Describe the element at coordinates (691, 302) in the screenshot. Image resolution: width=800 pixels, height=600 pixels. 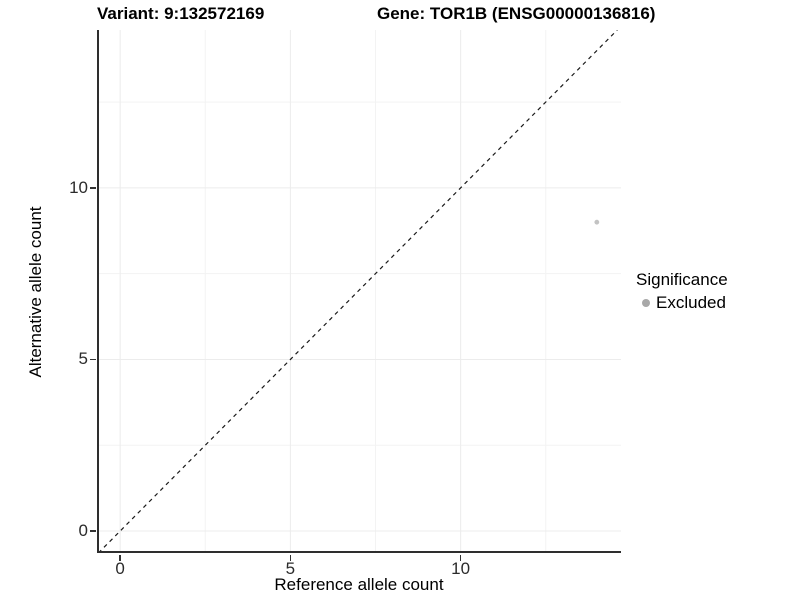
I see `legend-item-label: Excluded` at that location.